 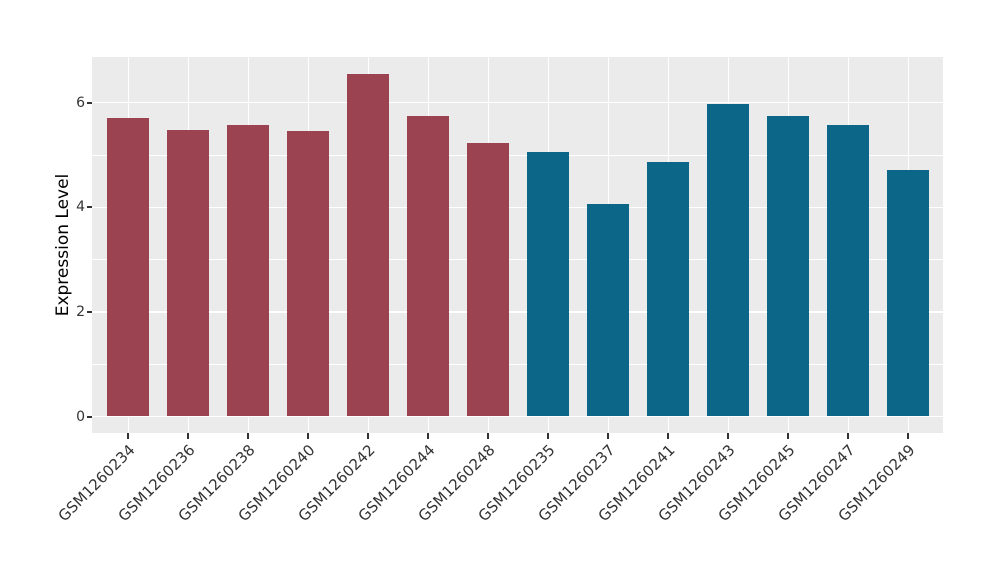 What do you see at coordinates (908, 293) in the screenshot?
I see `bar-GSM1260249` at bounding box center [908, 293].